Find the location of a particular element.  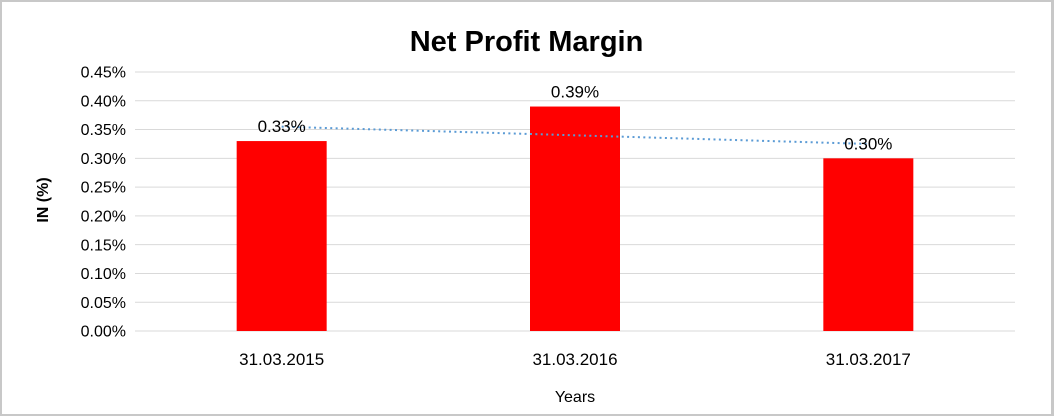

y-tick-label: 0.30% is located at coordinates (103, 159).